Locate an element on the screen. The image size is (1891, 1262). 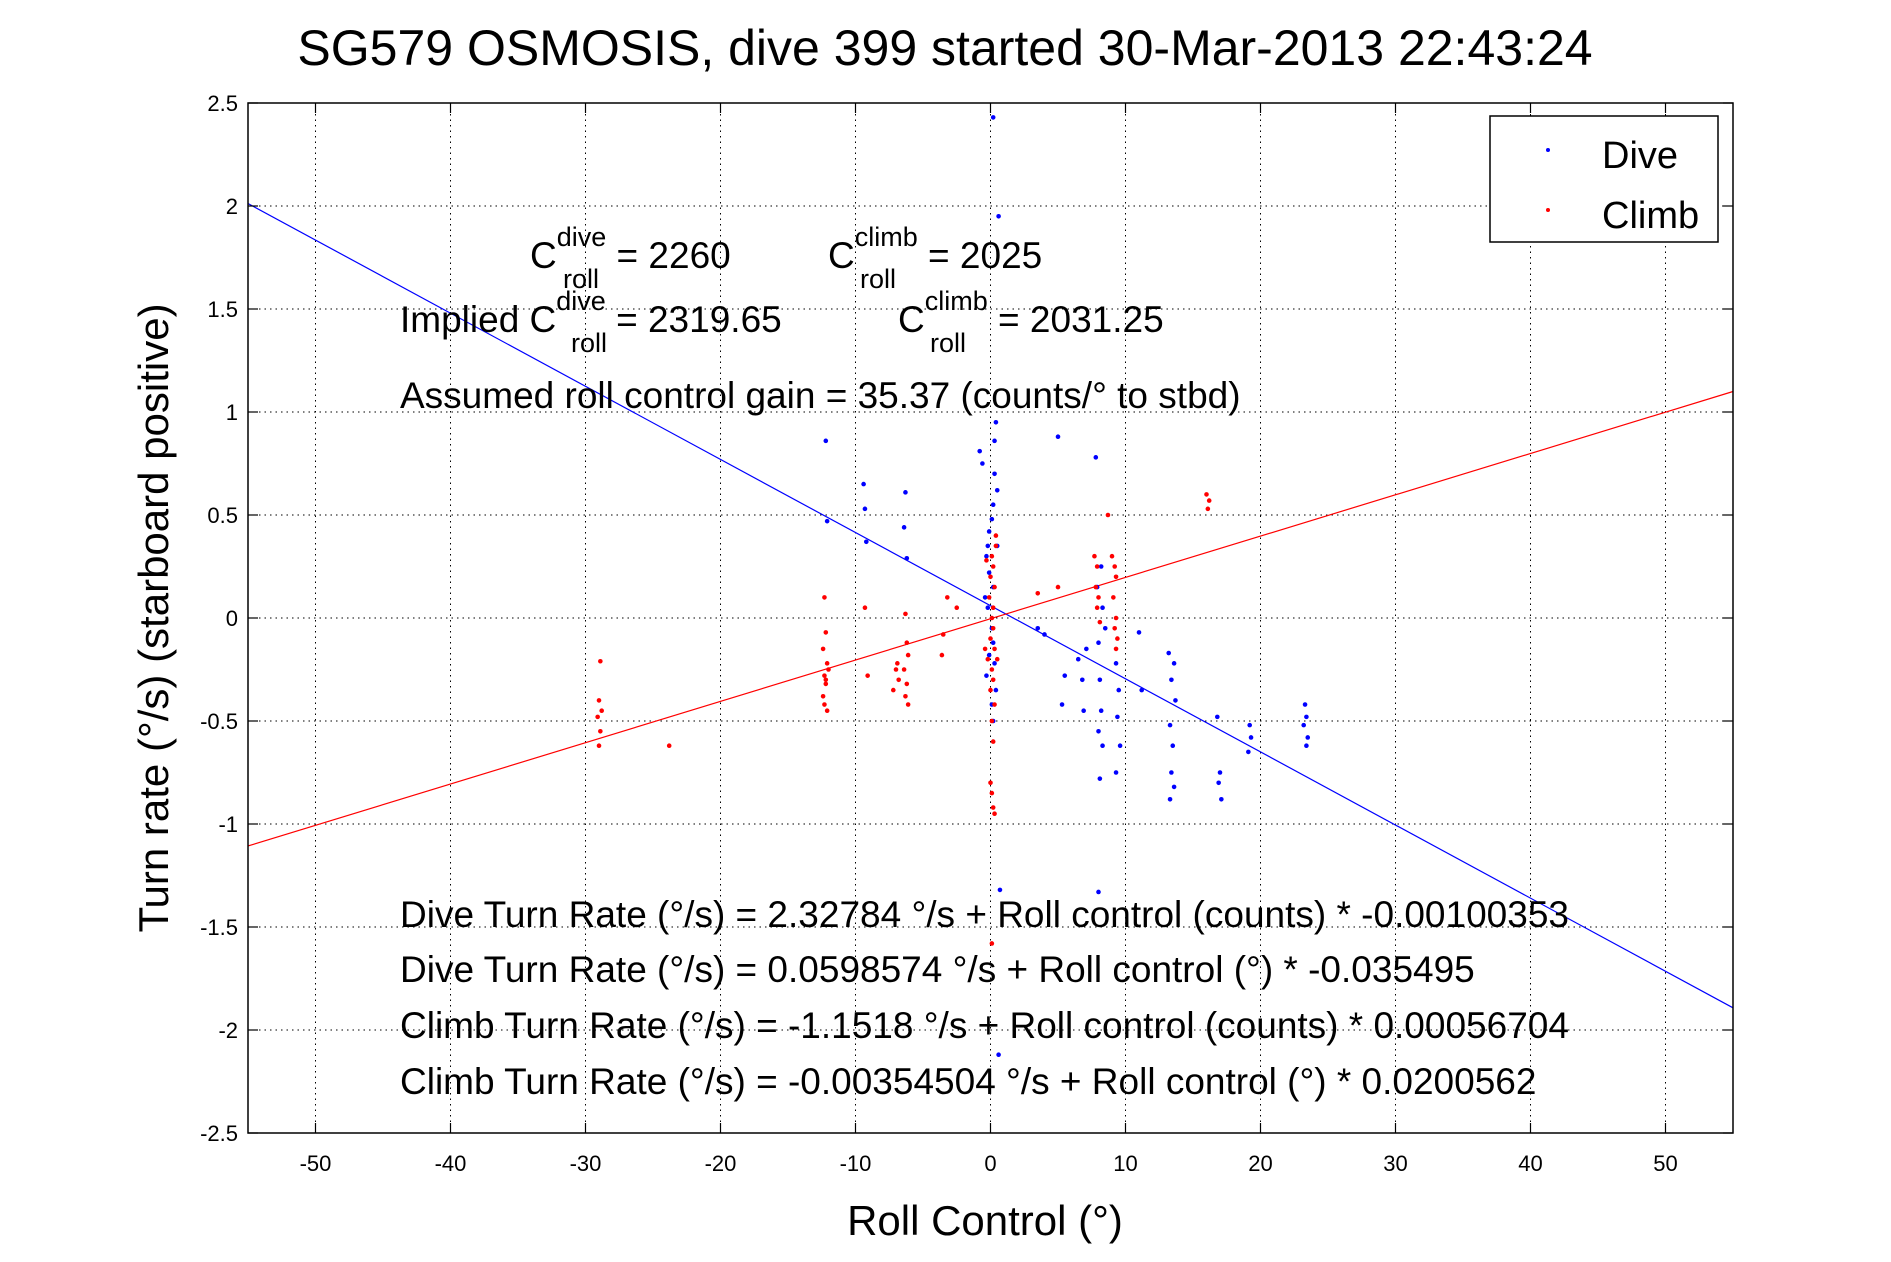
x-tick-label: -10 is located at coordinates (856, 1163).